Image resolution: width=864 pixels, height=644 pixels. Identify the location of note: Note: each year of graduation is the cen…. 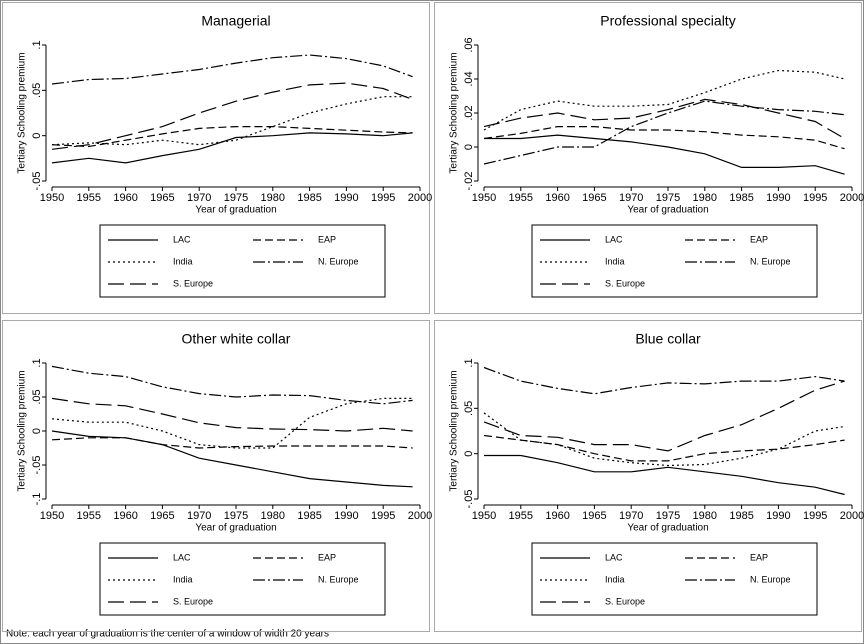
(167, 634).